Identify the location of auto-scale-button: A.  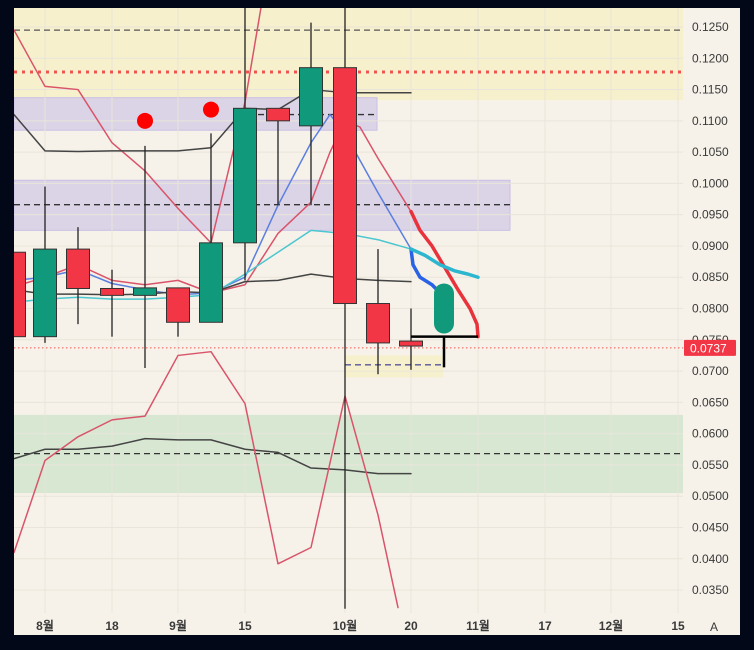
(714, 627).